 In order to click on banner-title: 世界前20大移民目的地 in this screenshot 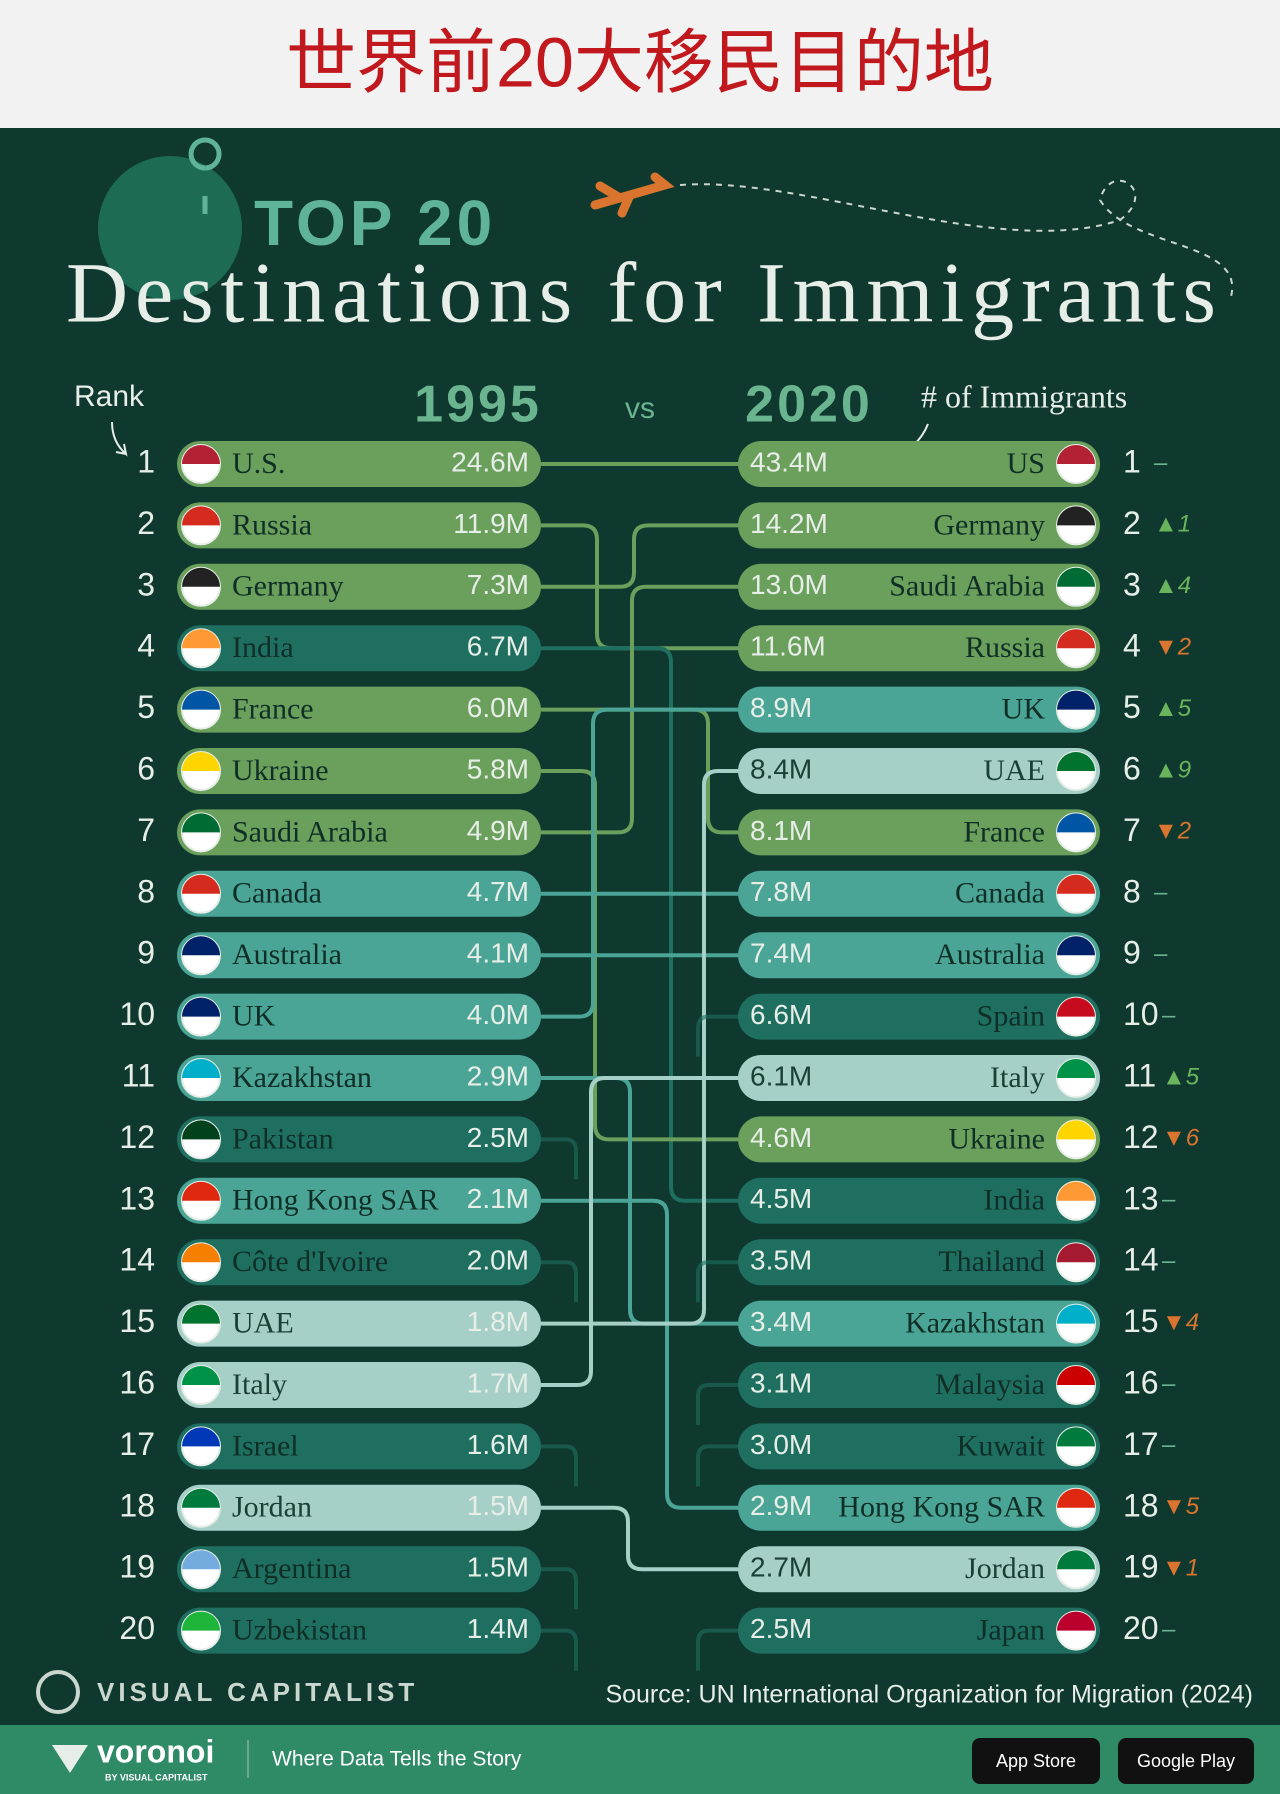, I will do `click(640, 62)`.